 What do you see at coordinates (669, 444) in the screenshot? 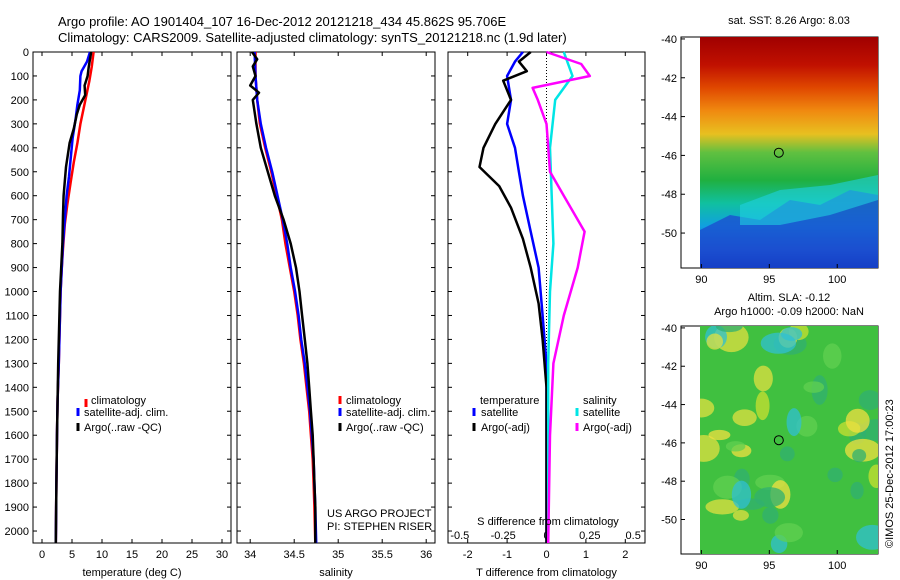
I see `map-lat-label: -46` at bounding box center [669, 444].